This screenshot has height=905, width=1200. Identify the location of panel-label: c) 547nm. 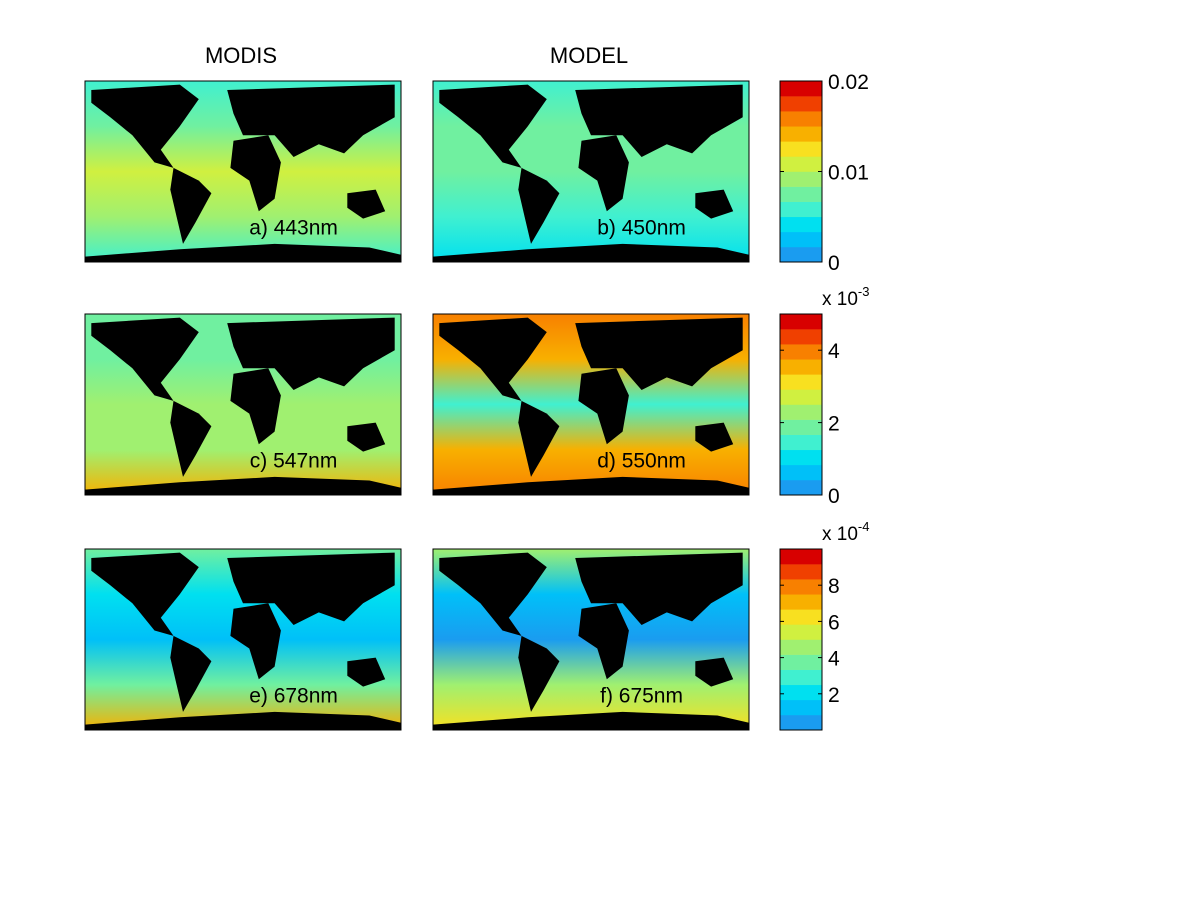
(294, 461).